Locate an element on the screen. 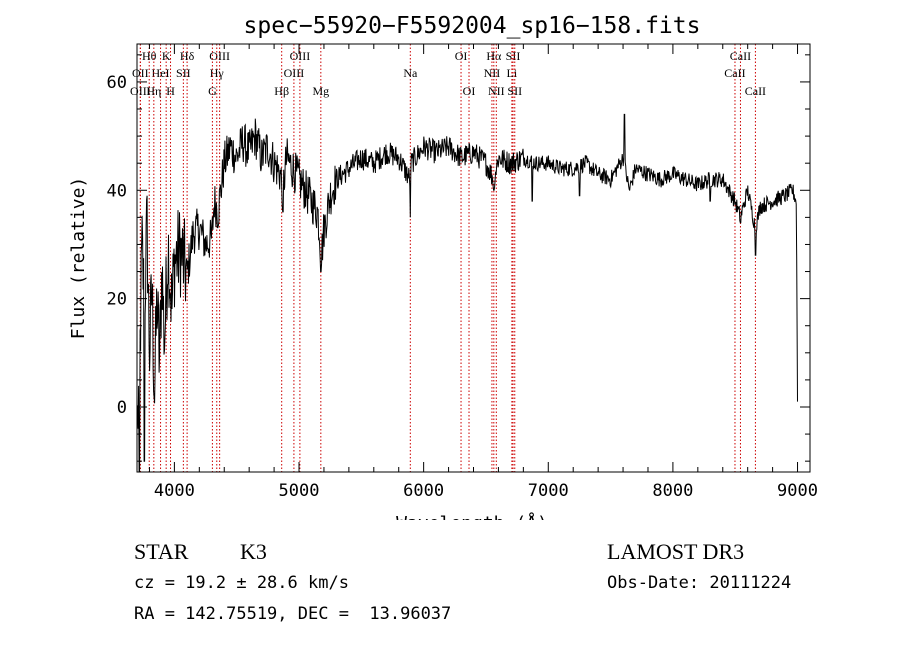 The width and height of the screenshot is (900, 649). line-label: Hδ is located at coordinates (187, 56).